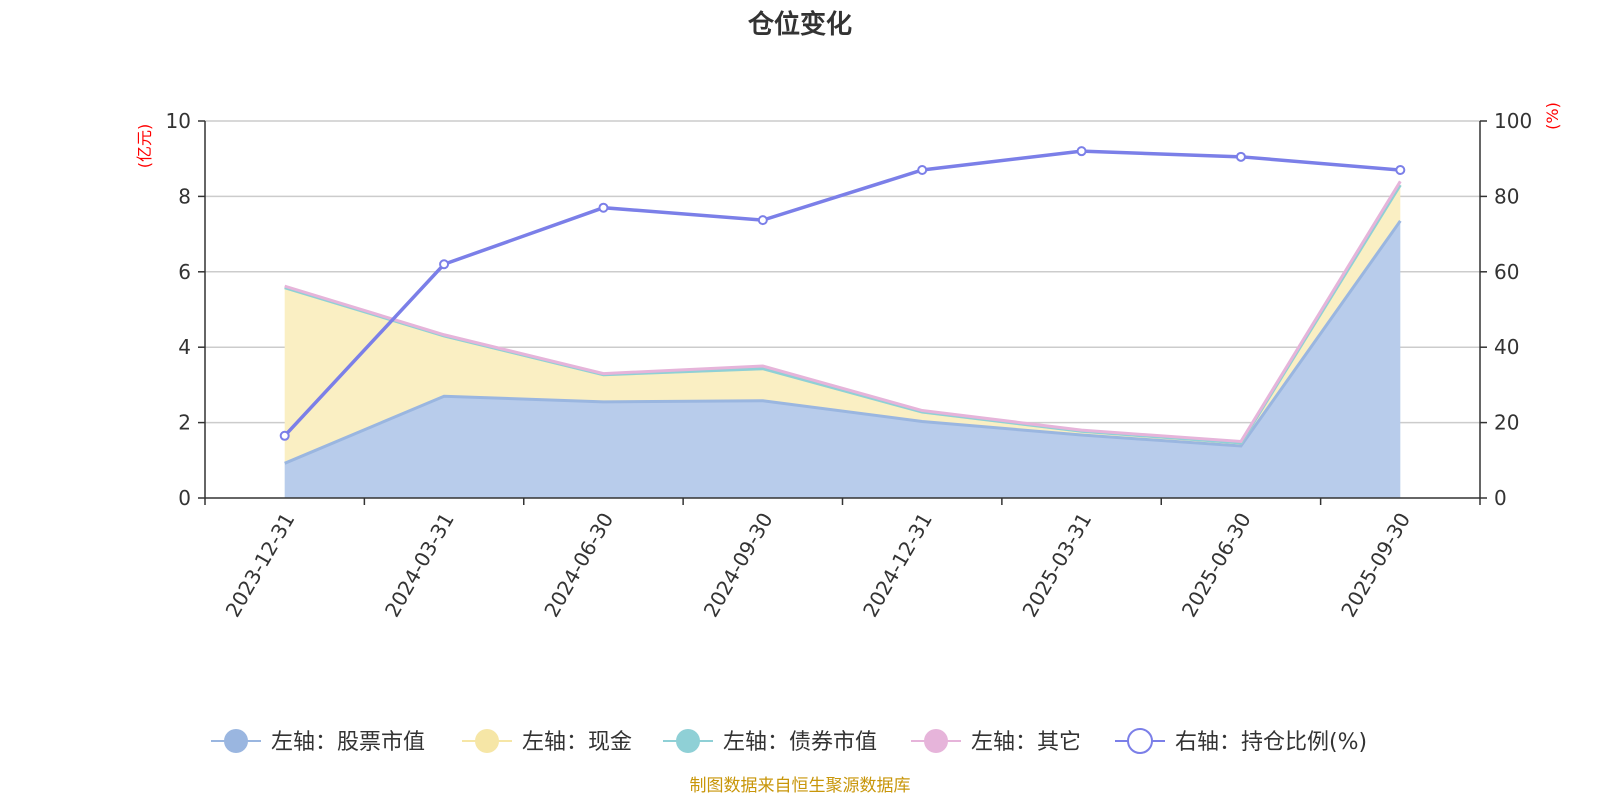  What do you see at coordinates (1513, 121) in the screenshot?
I see `right-tick-label-5: 100` at bounding box center [1513, 121].